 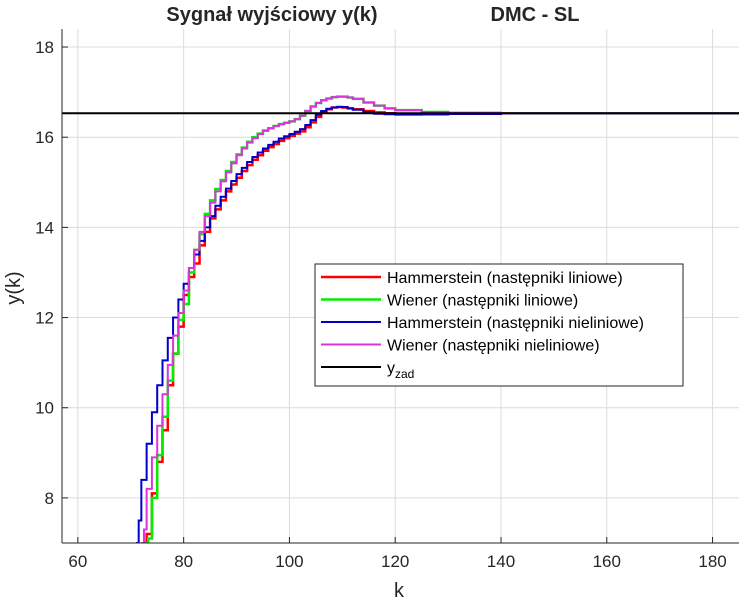 I want to click on y-tick-label: 16, so click(x=44, y=137).